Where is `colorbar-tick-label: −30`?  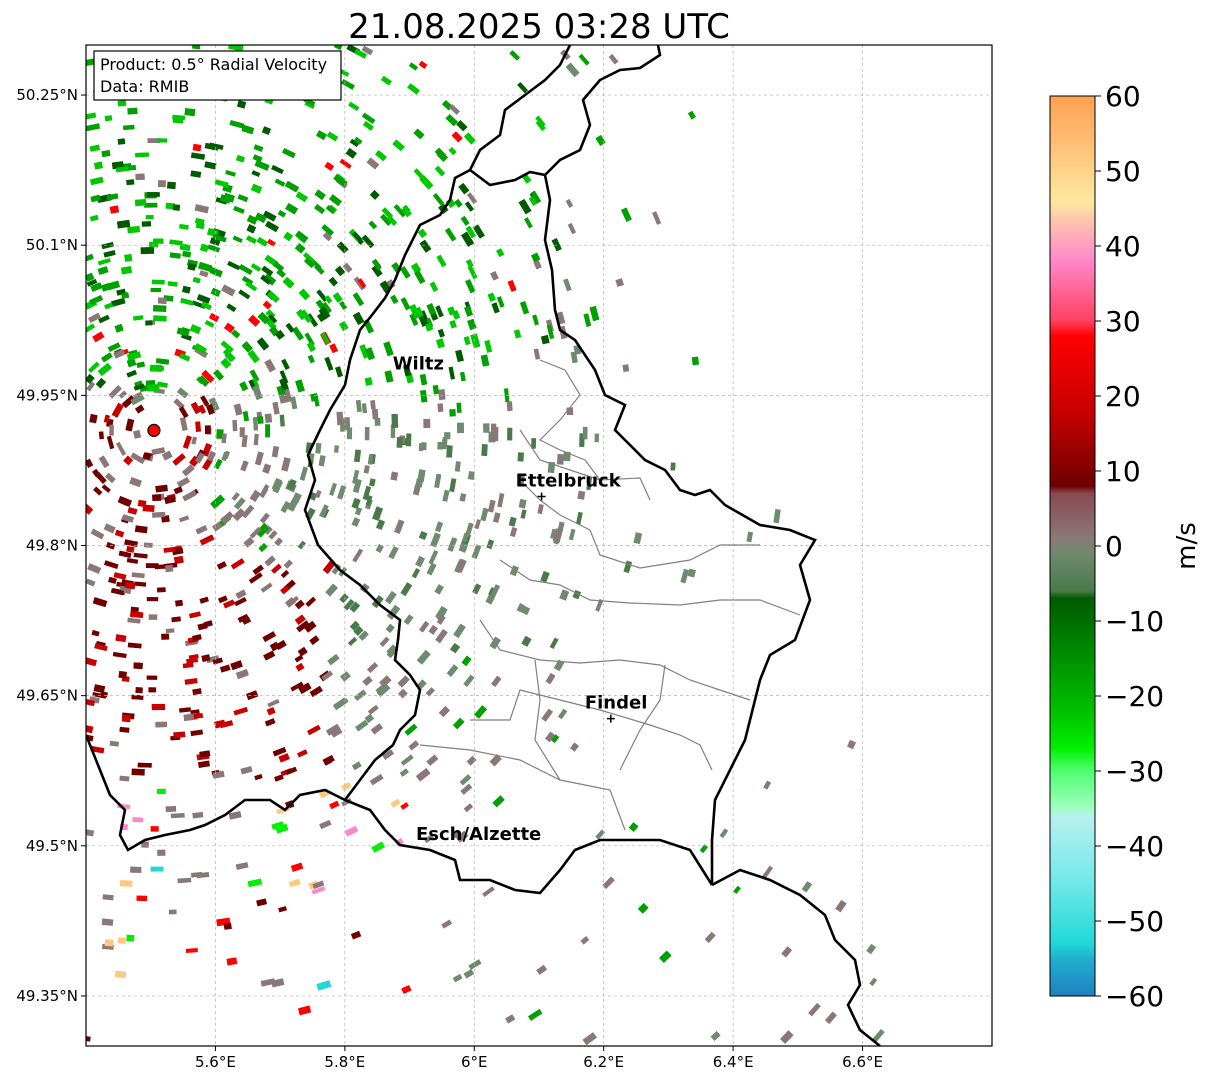
colorbar-tick-label: −30 is located at coordinates (1134, 771).